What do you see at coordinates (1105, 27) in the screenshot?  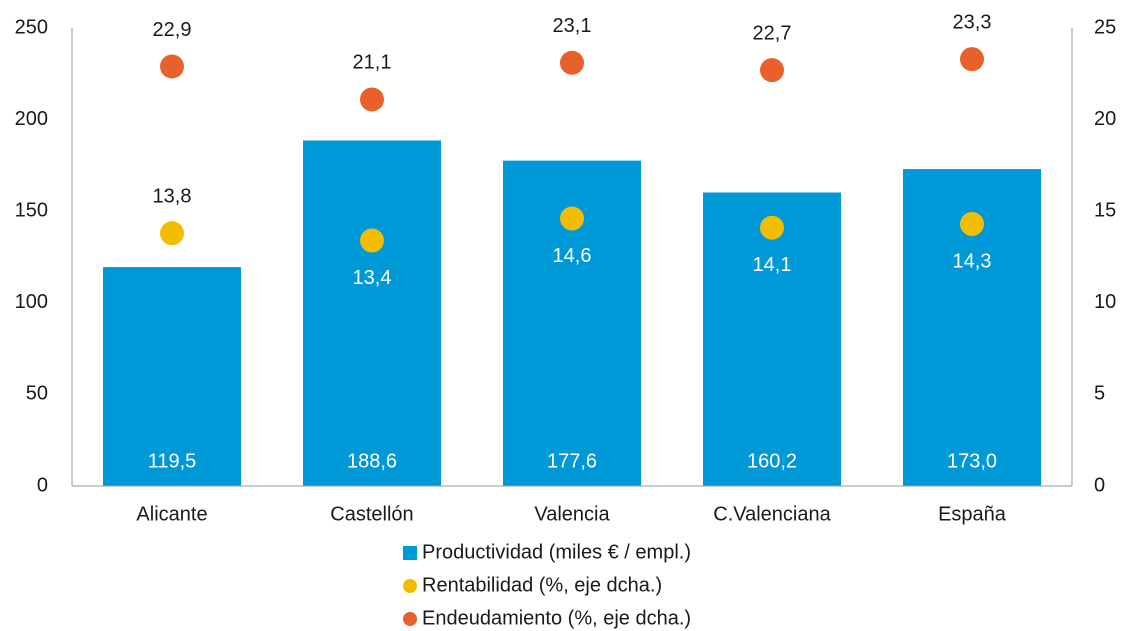 I see `y2-tick-label: 25` at bounding box center [1105, 27].